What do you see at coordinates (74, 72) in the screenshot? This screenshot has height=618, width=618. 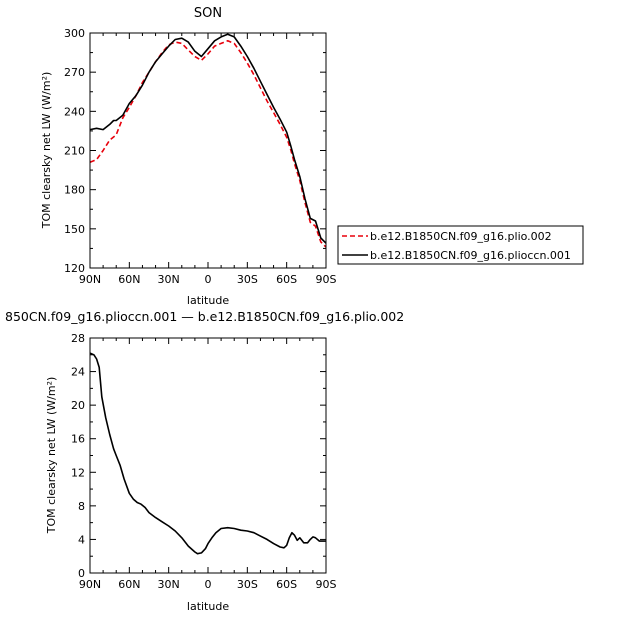 I see `y-tick-label: 270` at bounding box center [74, 72].